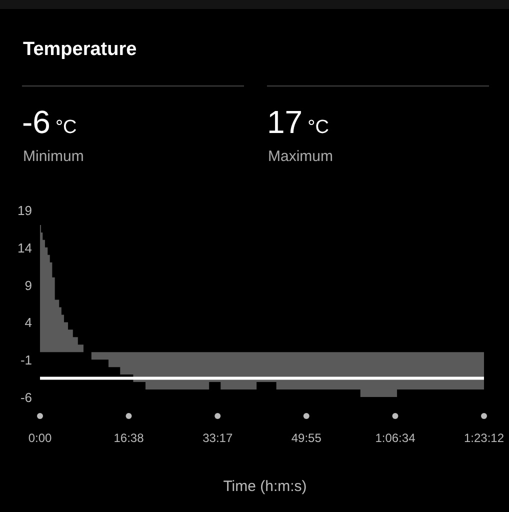  What do you see at coordinates (301, 156) in the screenshot?
I see `text: Maximum` at bounding box center [301, 156].